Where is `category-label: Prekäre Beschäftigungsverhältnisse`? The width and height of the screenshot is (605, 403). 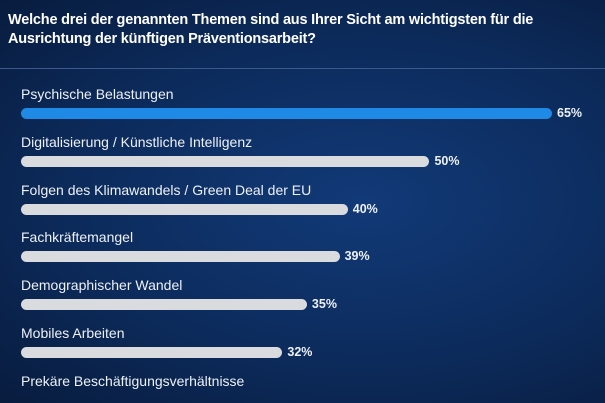
category-label: Prekäre Beschäftigungsverhältnisse is located at coordinates (133, 380).